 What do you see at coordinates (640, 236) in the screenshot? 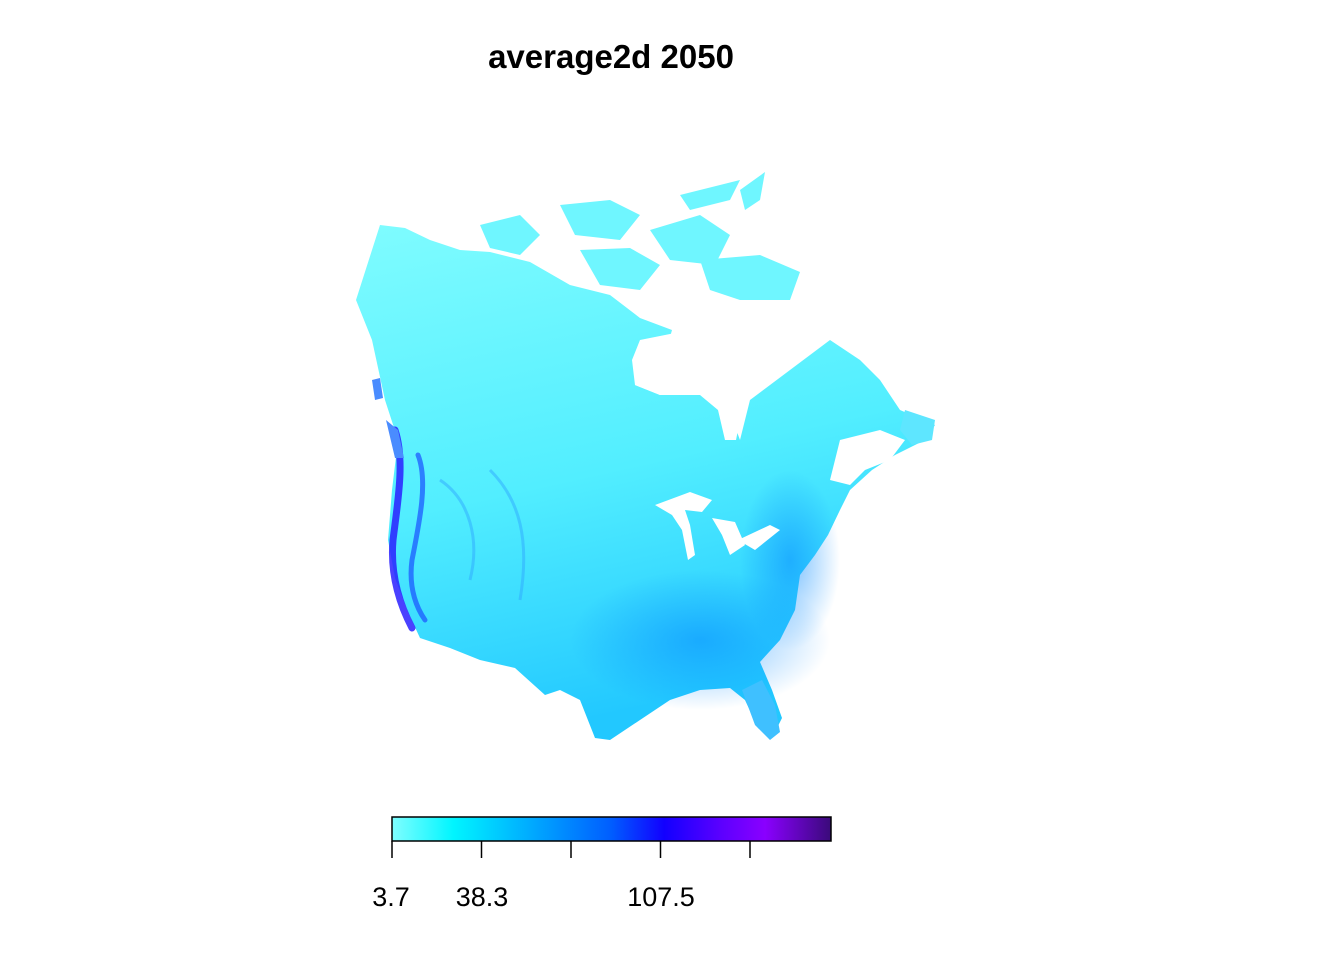
I see `arctic-archipelago` at bounding box center [640, 236].